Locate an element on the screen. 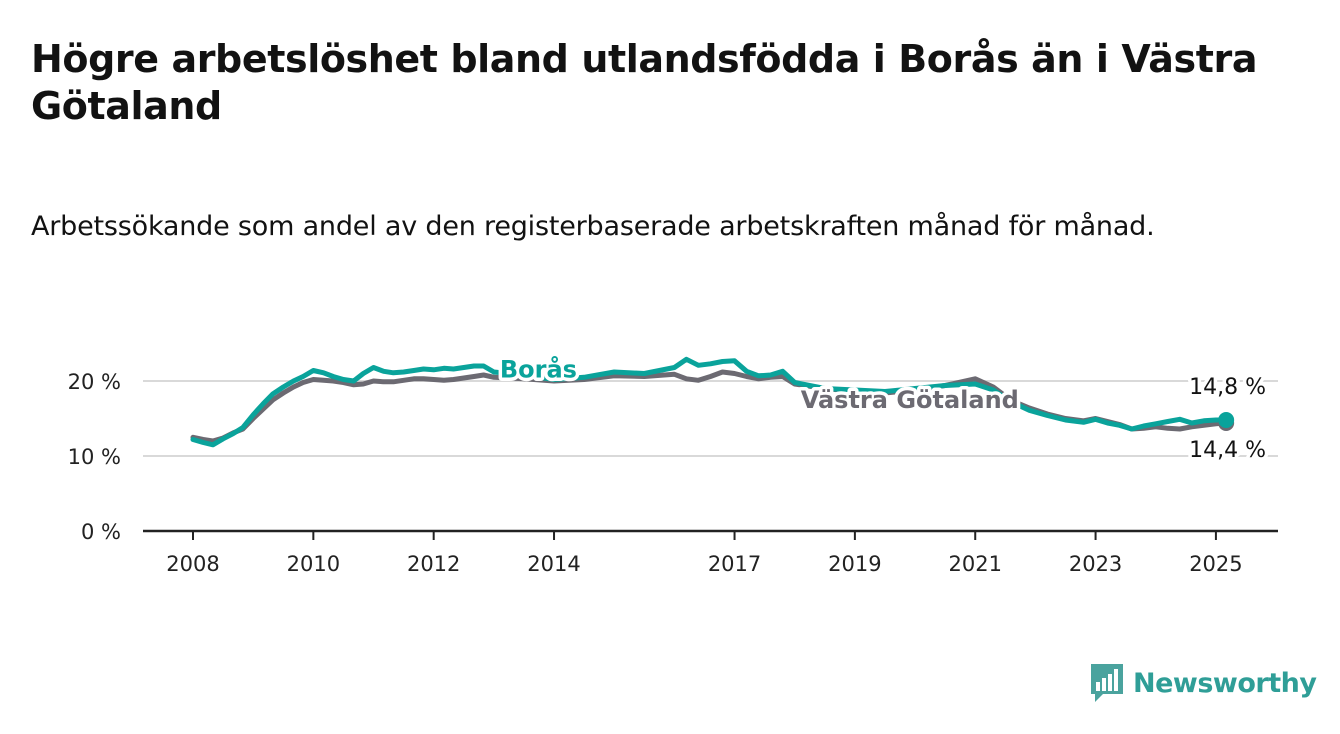 This screenshot has width=1340, height=734. y-axis-tick-labels: 0 % 10 % 20 % is located at coordinates (94, 457).